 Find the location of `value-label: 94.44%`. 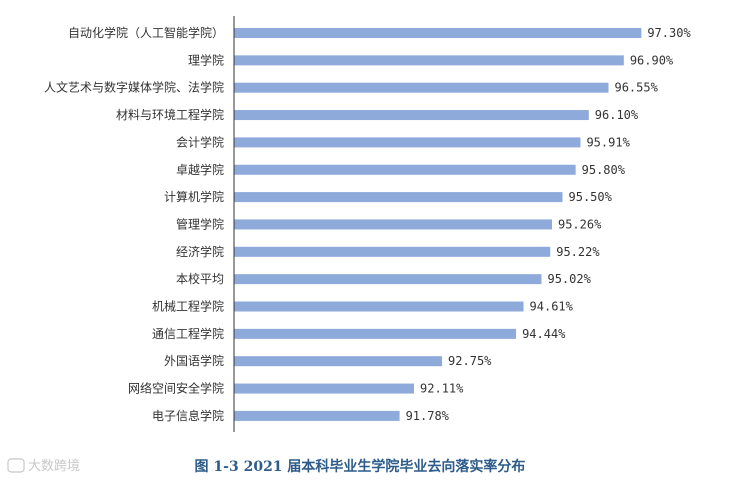

value-label: 94.44% is located at coordinates (544, 334).